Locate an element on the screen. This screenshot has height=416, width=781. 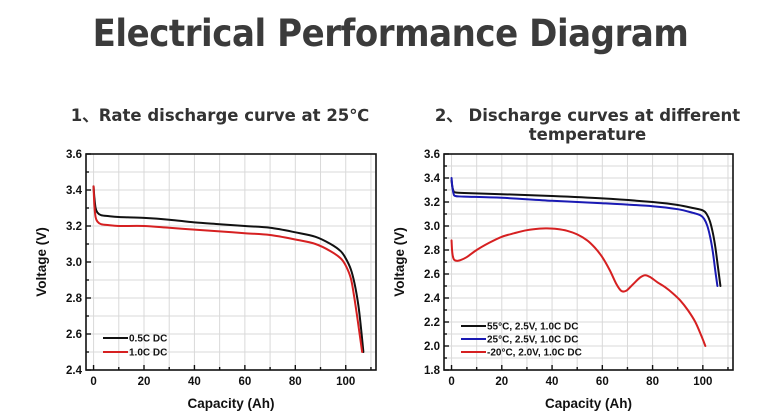
series-line-25-c-2-5v-1-0c-dc is located at coordinates (584, 232).